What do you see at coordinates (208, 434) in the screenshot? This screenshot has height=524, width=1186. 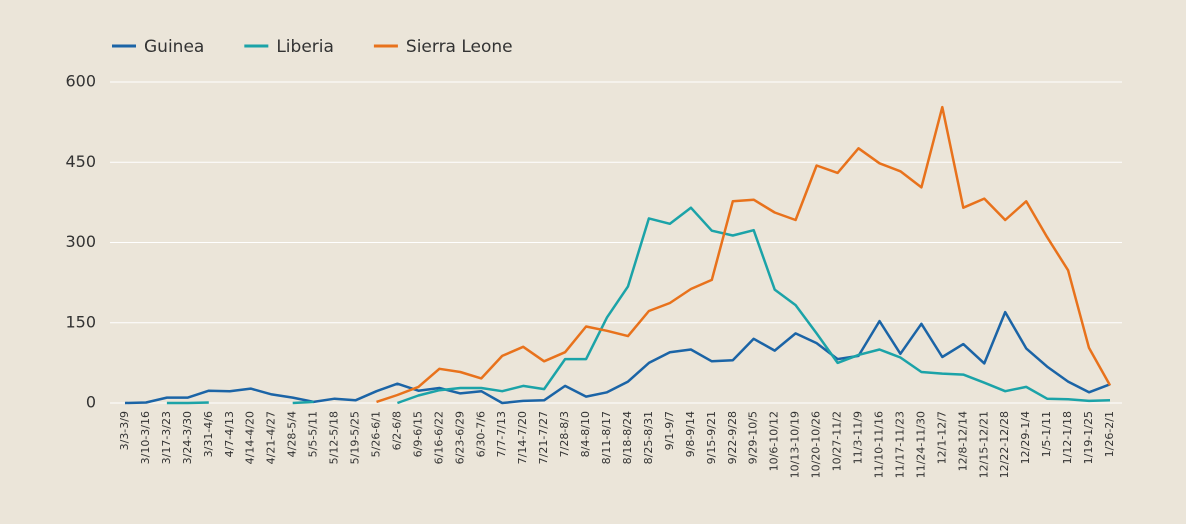 I see `x-tick-label: 3/31-4/6` at bounding box center [208, 434].